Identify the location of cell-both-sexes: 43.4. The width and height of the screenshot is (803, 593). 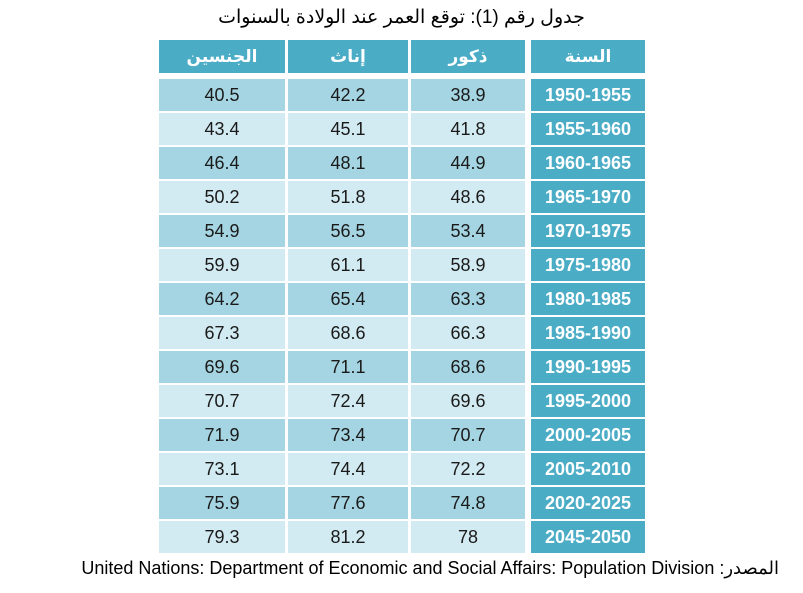
(222, 129).